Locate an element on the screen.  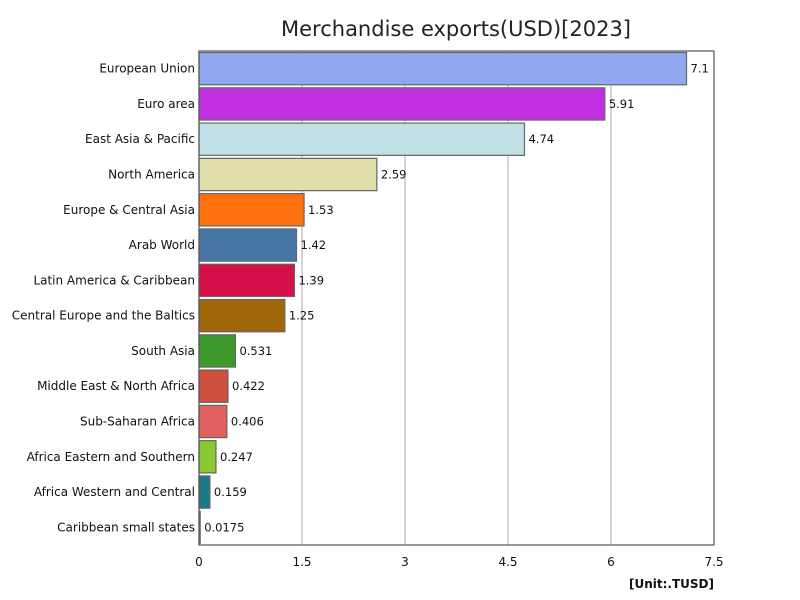
category-label: Arab World is located at coordinates (162, 245).